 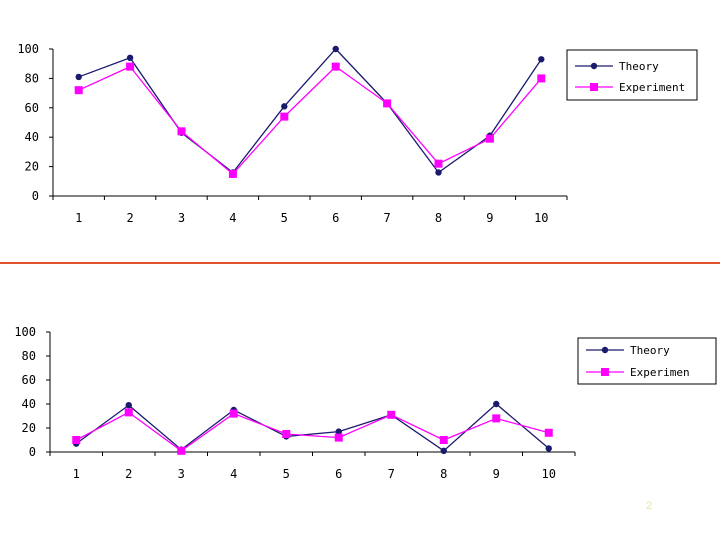 I want to click on legend-label: Experiment, so click(x=652, y=87).